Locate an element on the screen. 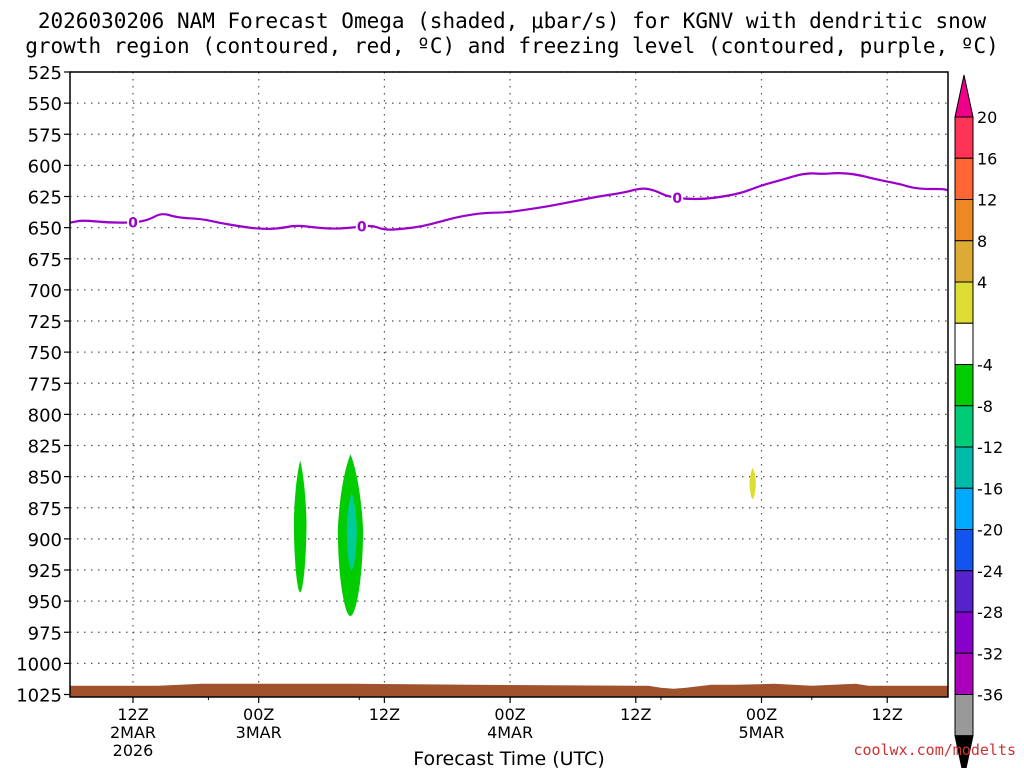 This screenshot has width=1024, height=768. freezing-level-contour: 0 0 0 is located at coordinates (508, 203).